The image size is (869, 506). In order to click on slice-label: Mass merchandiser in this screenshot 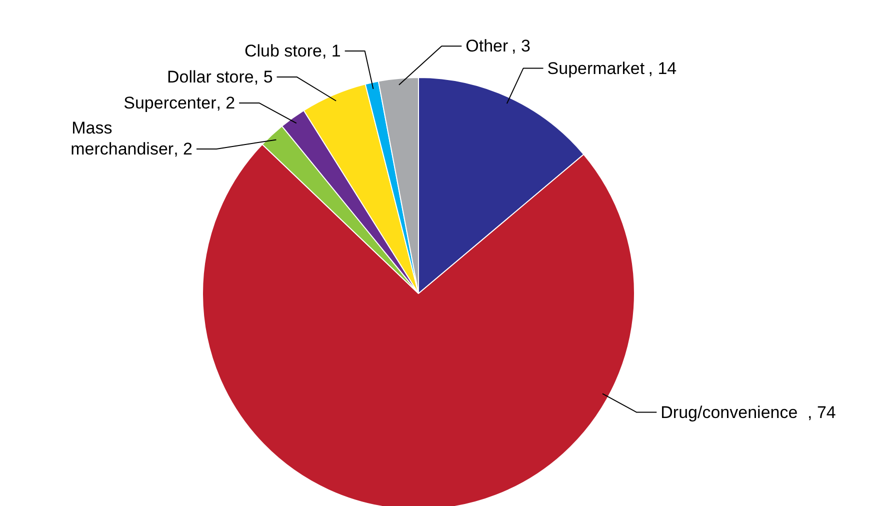, I will do `click(122, 138)`.